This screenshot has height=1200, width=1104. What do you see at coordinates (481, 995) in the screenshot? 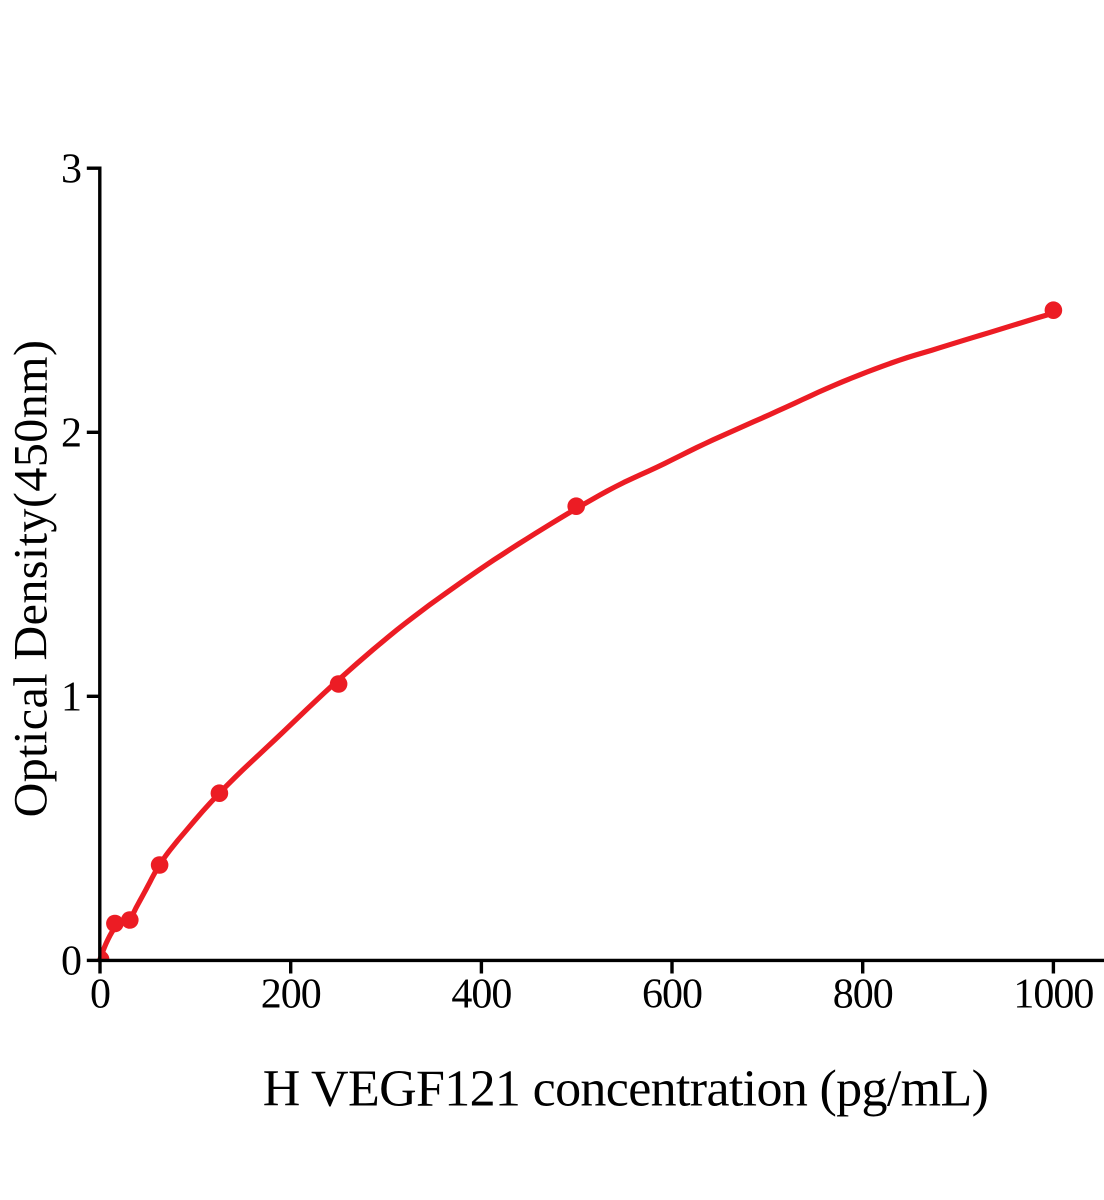
I see `svg-text: 400` at bounding box center [481, 995].